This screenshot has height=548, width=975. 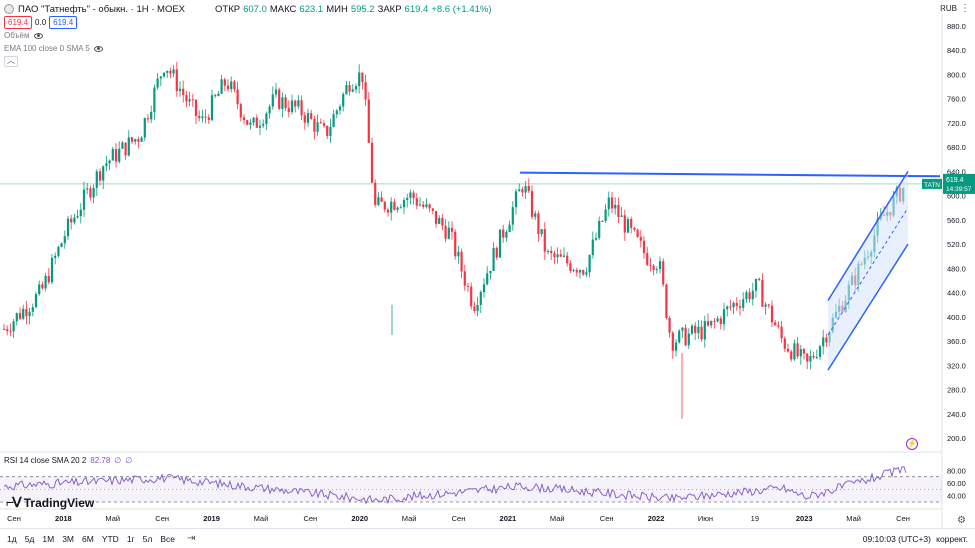 I want to click on range-button: 3М, so click(x=68, y=538).